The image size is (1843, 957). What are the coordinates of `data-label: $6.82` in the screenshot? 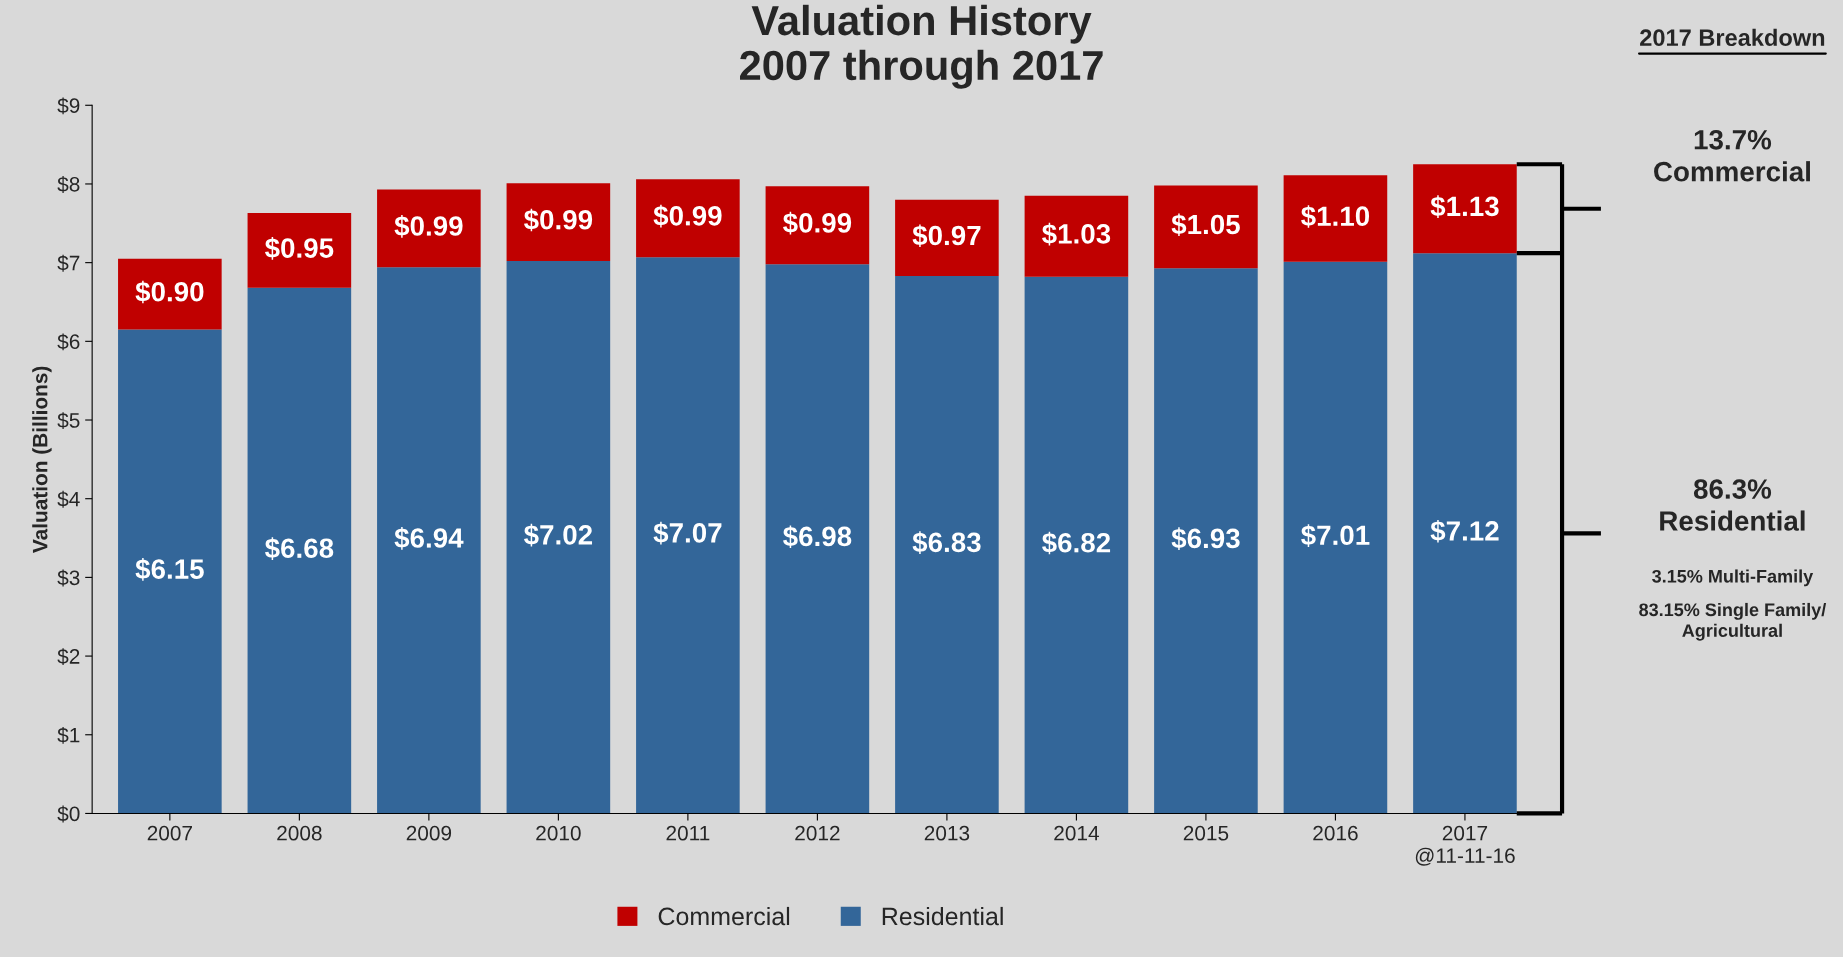 It's located at (1076, 543).